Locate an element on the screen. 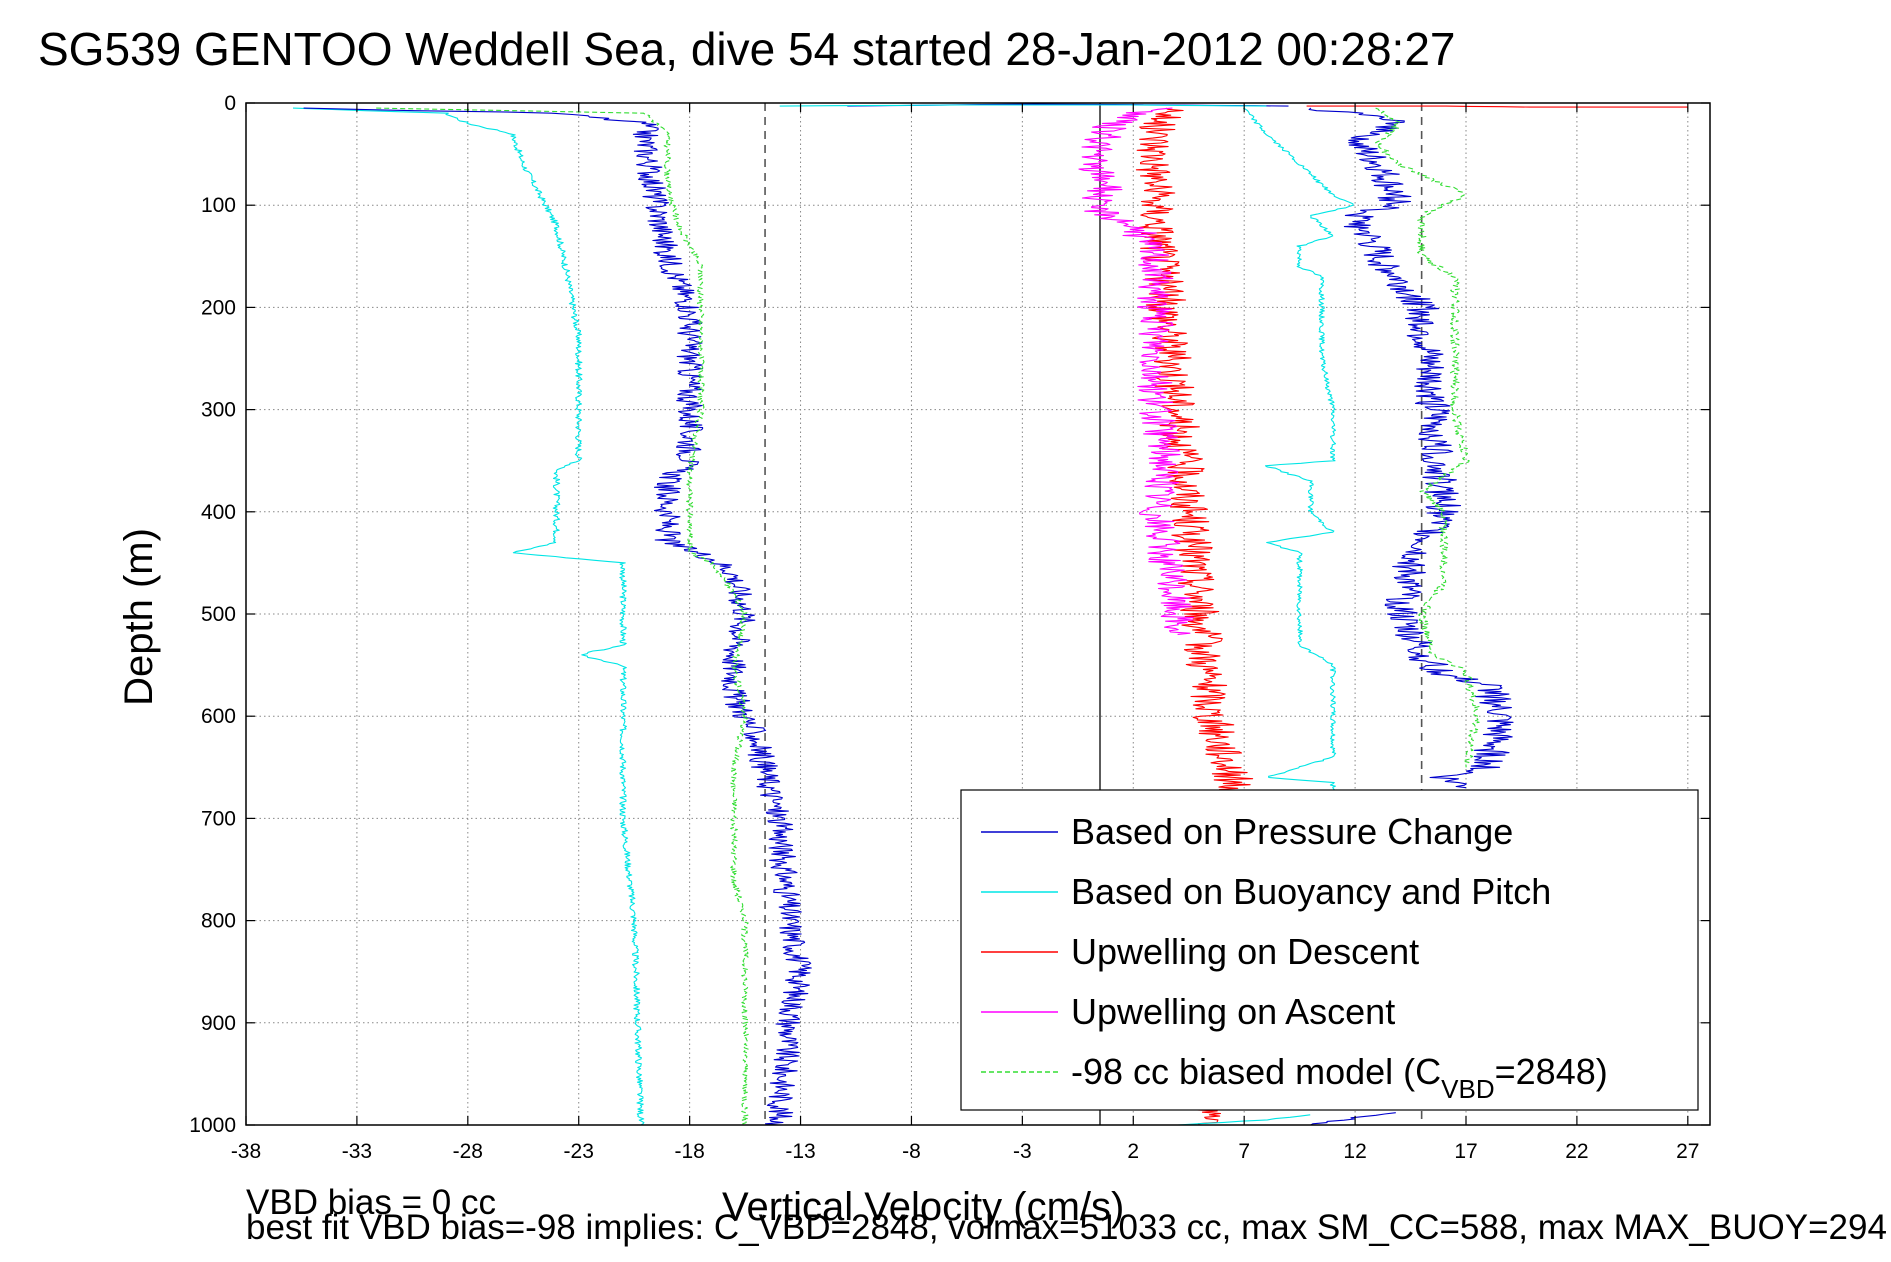 This screenshot has width=1891, height=1262. y-tick-label: 100 is located at coordinates (218, 205).